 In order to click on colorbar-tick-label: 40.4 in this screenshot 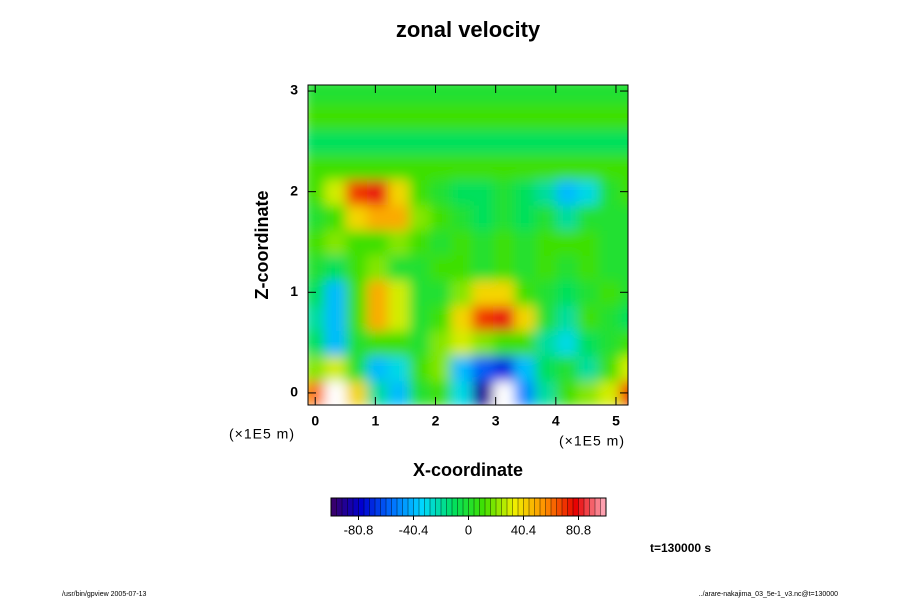, I will do `click(523, 529)`.